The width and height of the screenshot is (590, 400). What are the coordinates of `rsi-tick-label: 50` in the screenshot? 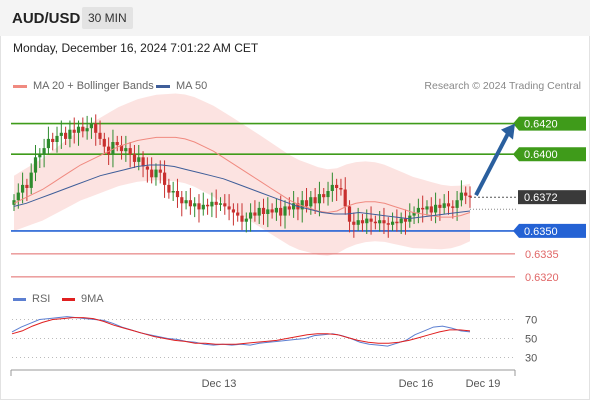 It's located at (531, 340).